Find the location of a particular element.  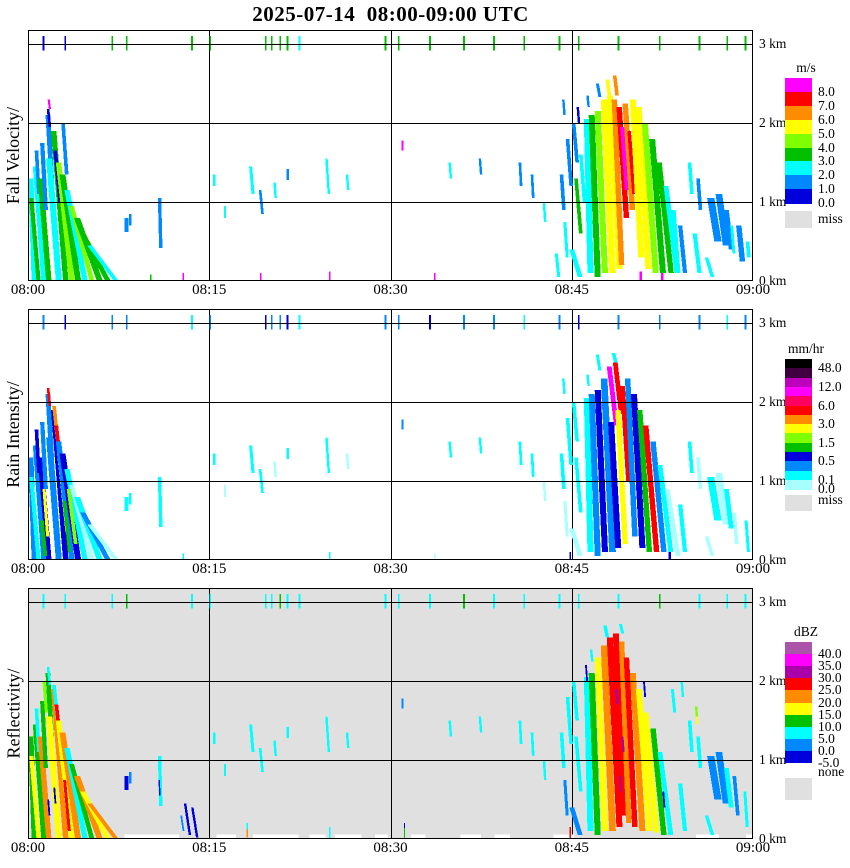

fall-velocity-legend-band-green is located at coordinates (798, 154).